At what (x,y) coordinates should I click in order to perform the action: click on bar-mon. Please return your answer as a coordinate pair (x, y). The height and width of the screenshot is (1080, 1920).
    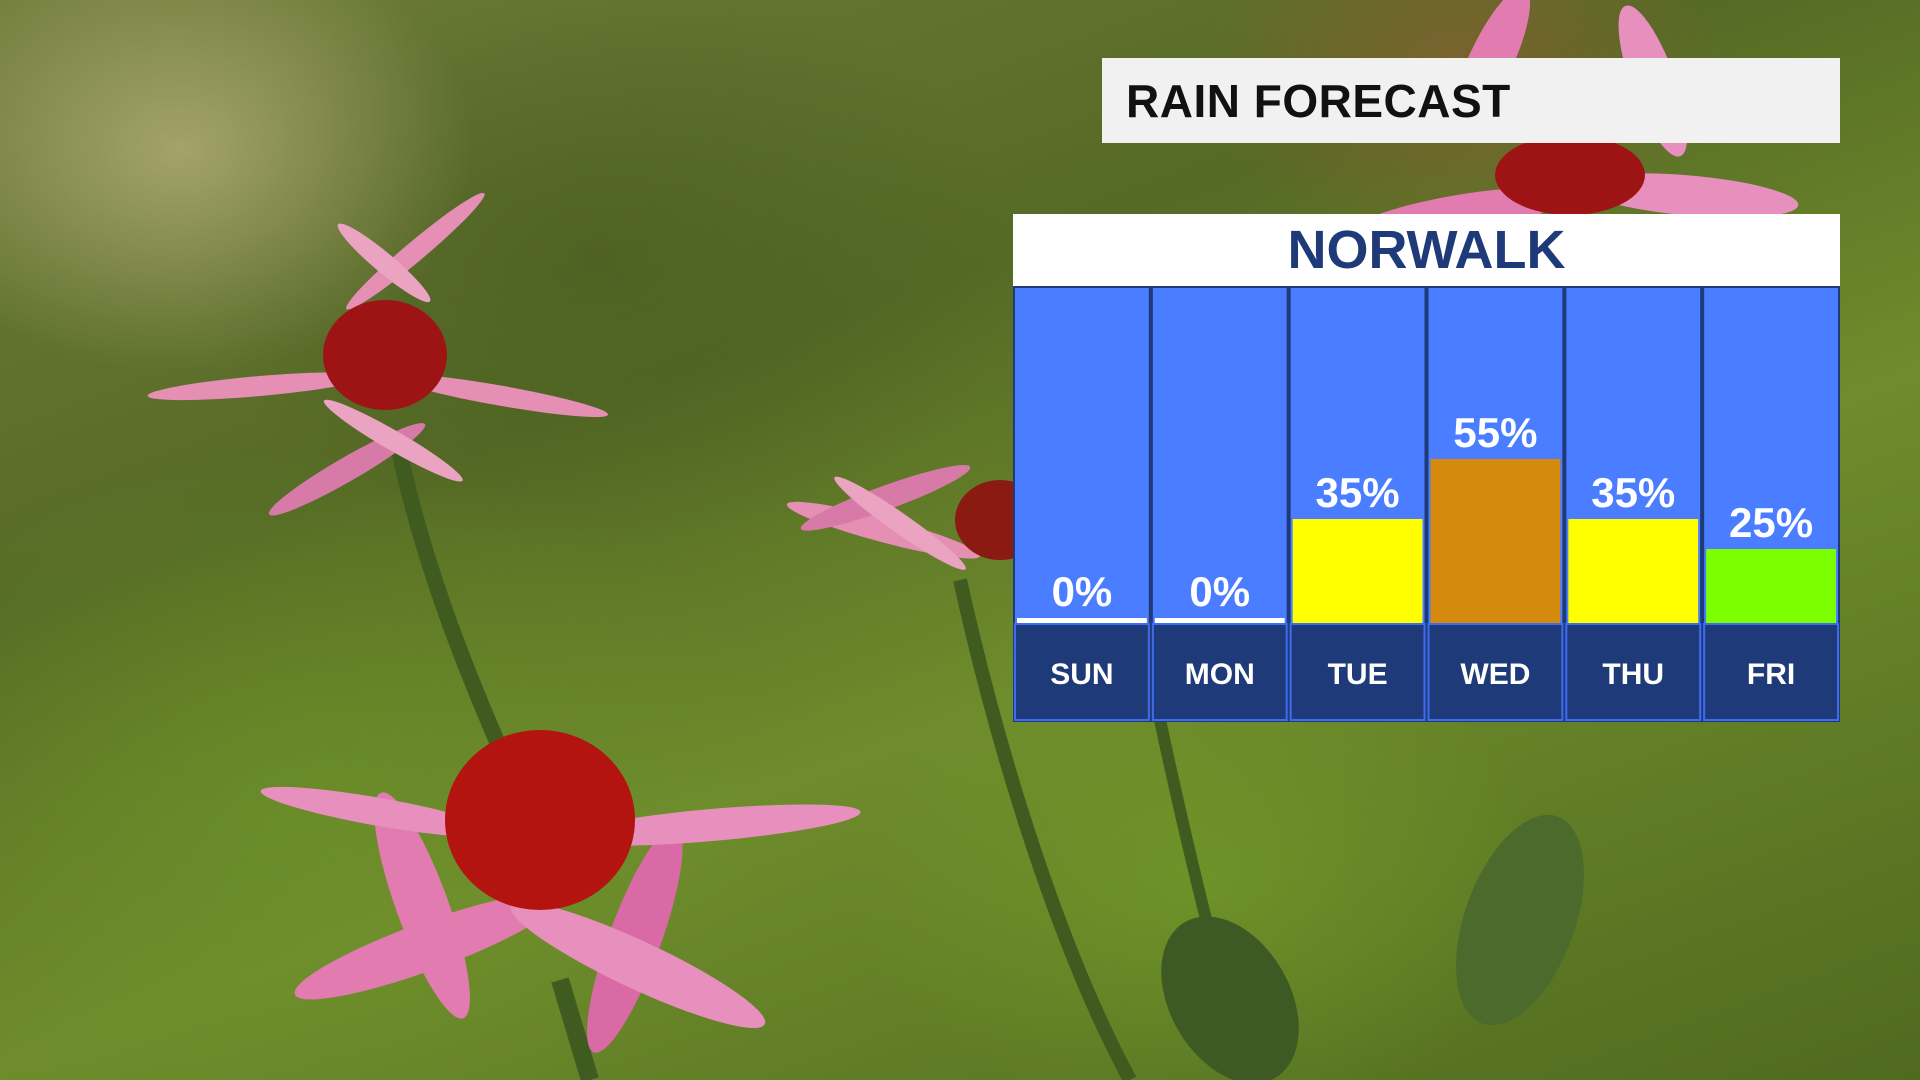
    Looking at the image, I should click on (1219, 621).